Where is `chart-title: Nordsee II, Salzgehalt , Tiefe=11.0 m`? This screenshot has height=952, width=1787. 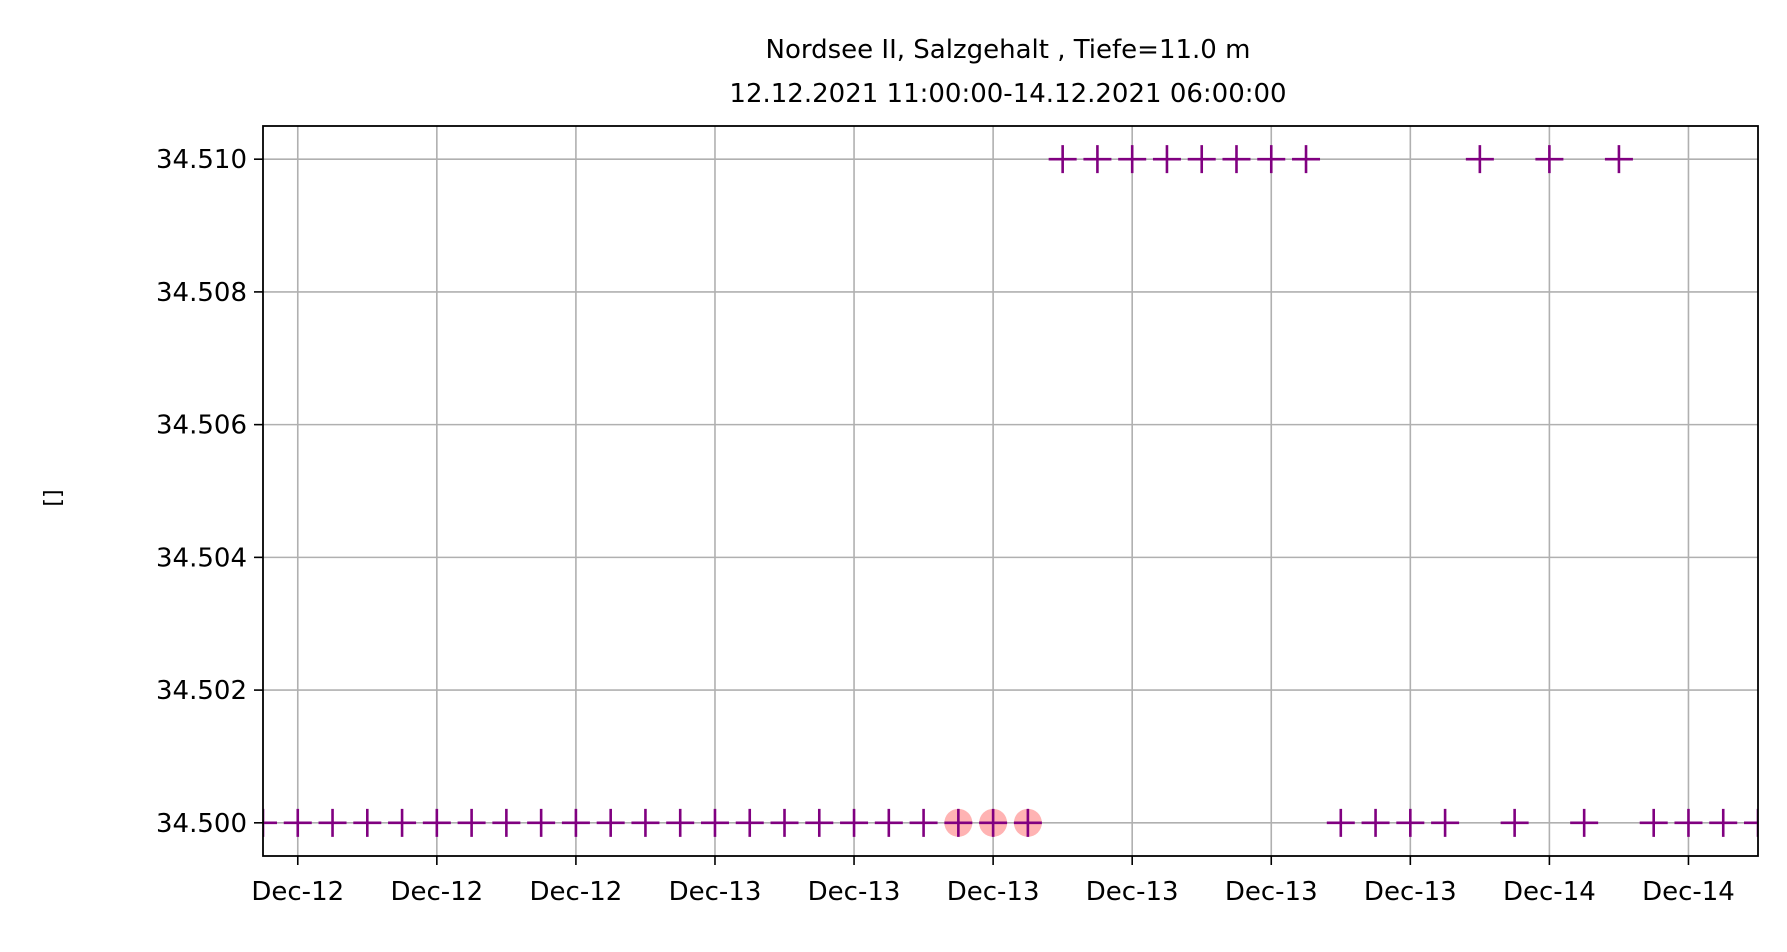
chart-title: Nordsee II, Salzgehalt , Tiefe=11.0 m is located at coordinates (1008, 50).